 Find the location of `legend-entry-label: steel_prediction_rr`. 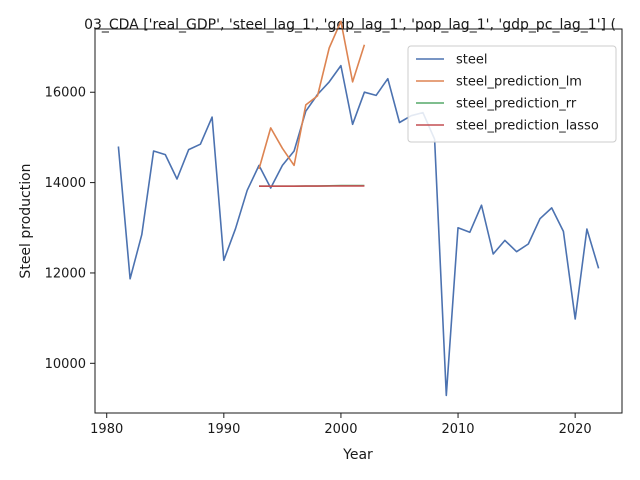

legend-entry-label: steel_prediction_rr is located at coordinates (516, 104).